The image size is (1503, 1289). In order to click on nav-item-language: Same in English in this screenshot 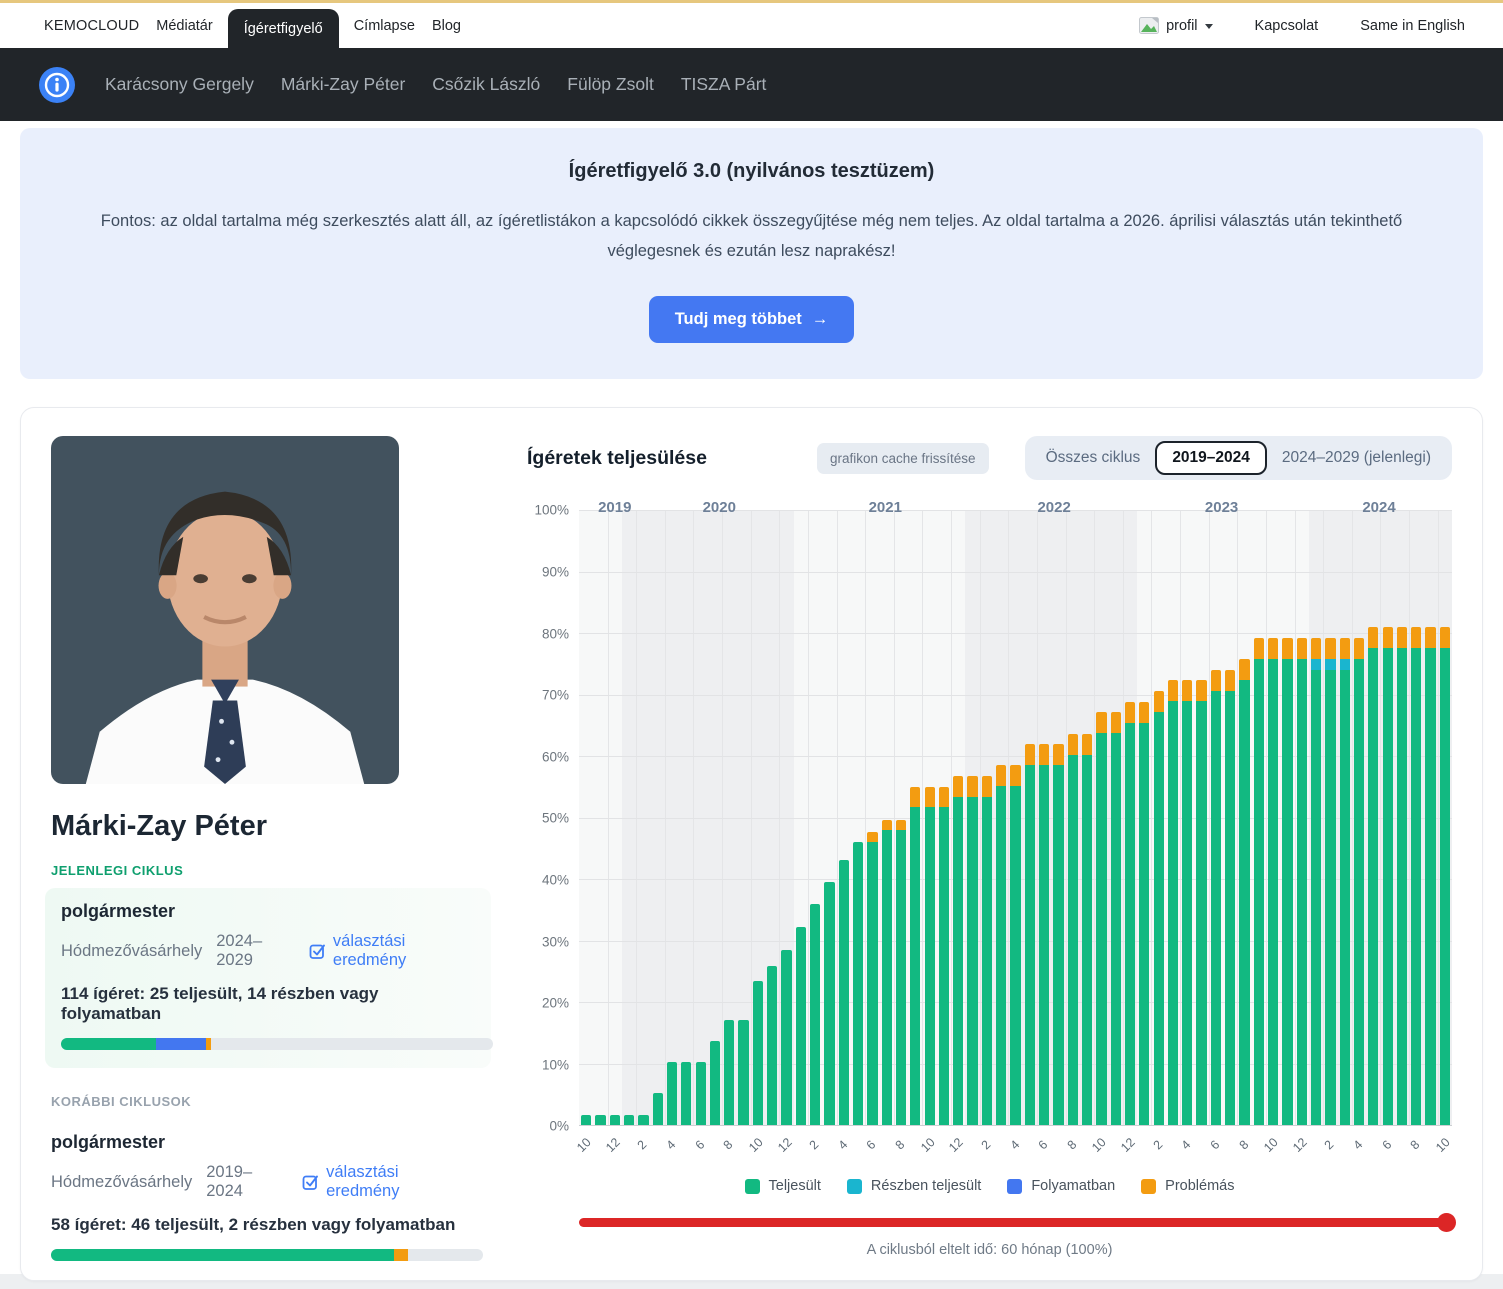, I will do `click(1412, 25)`.